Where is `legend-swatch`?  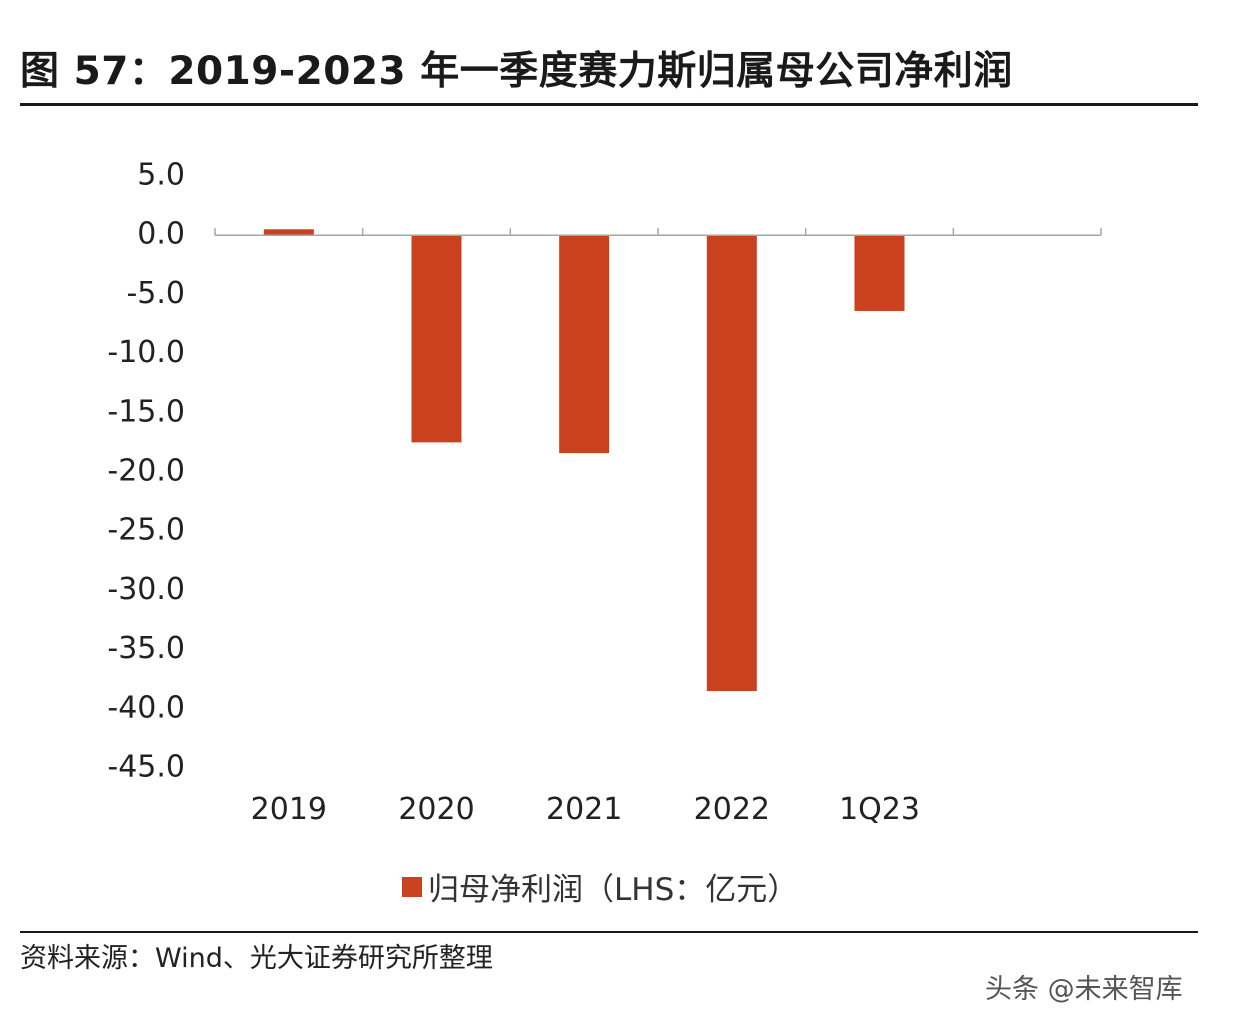 legend-swatch is located at coordinates (412, 886).